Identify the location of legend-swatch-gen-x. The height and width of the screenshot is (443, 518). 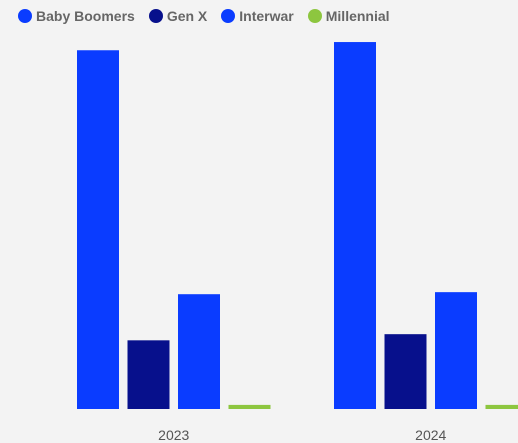
(155, 16).